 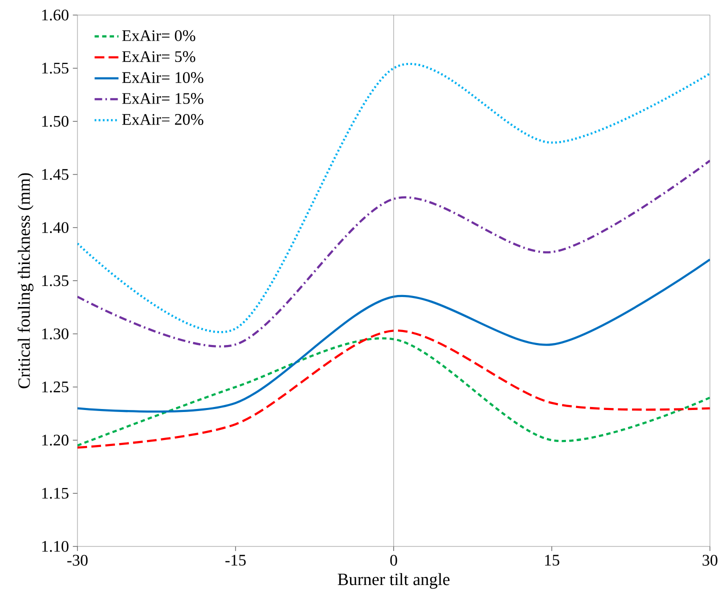 What do you see at coordinates (55, 68) in the screenshot?
I see `y-tick-label: 1.55` at bounding box center [55, 68].